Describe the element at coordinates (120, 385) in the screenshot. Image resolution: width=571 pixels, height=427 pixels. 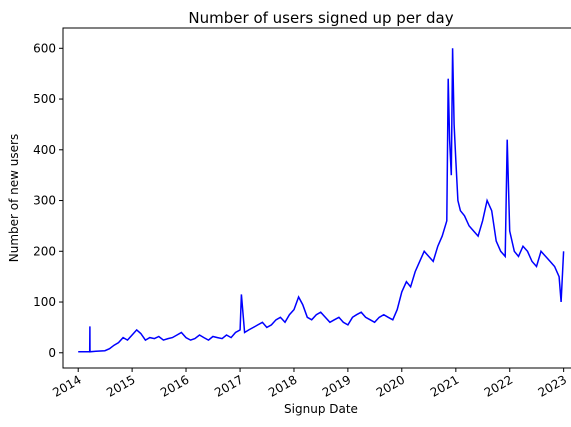
I see `x-tick-label: 2015` at that location.